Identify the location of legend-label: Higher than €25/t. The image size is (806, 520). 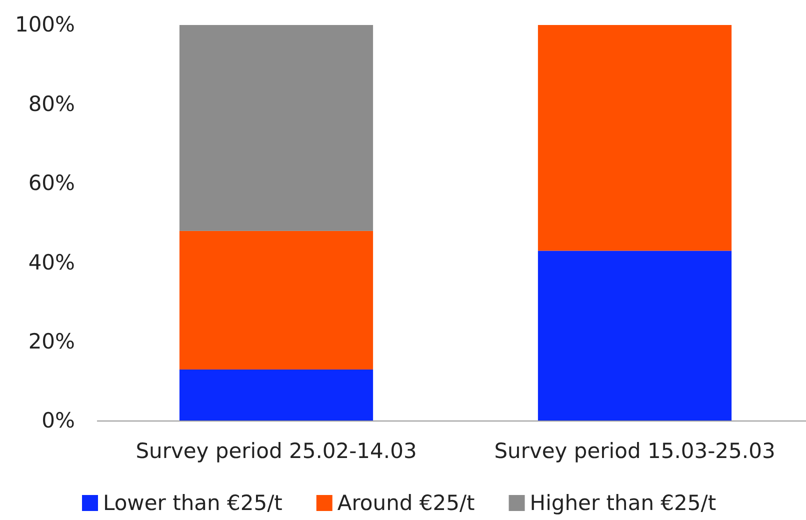
(623, 503).